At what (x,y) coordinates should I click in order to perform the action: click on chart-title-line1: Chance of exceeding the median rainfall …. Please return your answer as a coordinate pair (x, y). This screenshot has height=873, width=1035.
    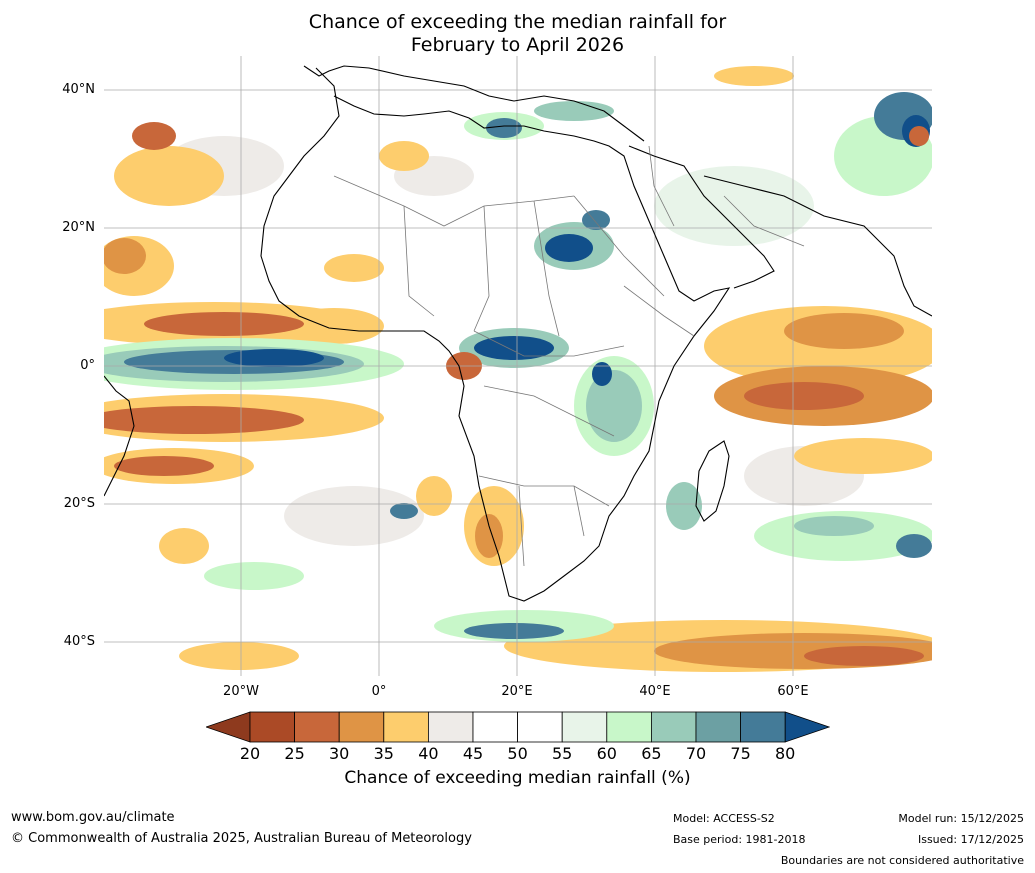
    Looking at the image, I should click on (517, 22).